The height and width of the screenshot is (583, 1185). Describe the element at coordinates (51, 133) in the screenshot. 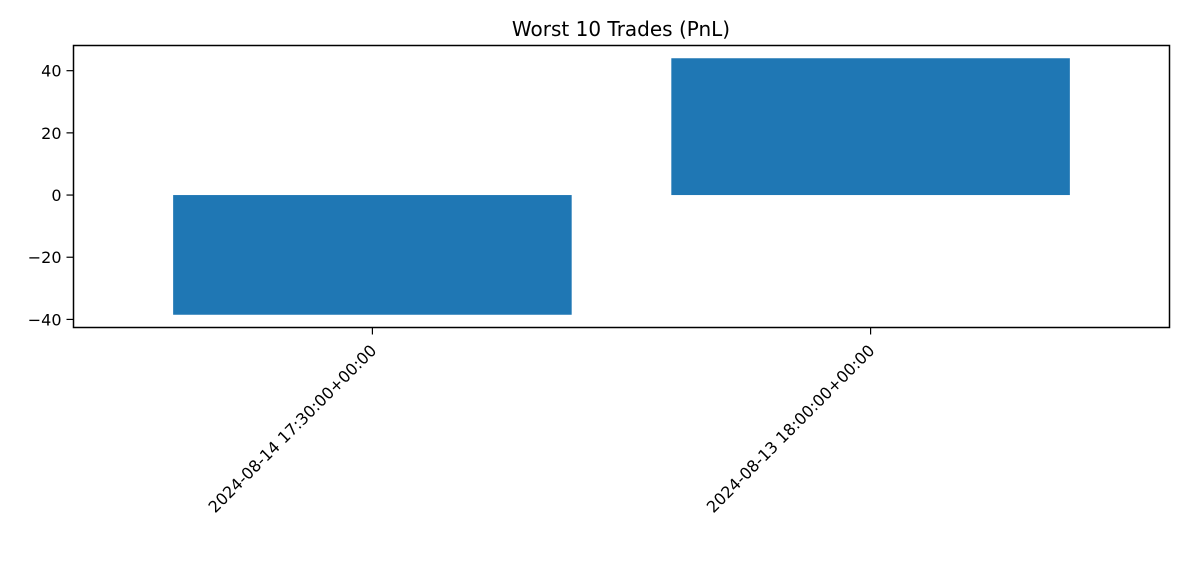

I see `y-tick-label: 20` at that location.